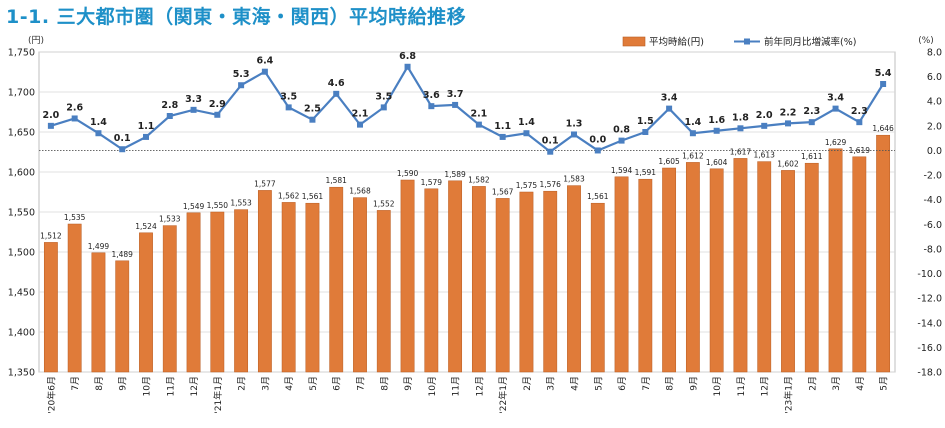  What do you see at coordinates (21, 133) in the screenshot?
I see `left-tick-label: 1,650` at bounding box center [21, 133].